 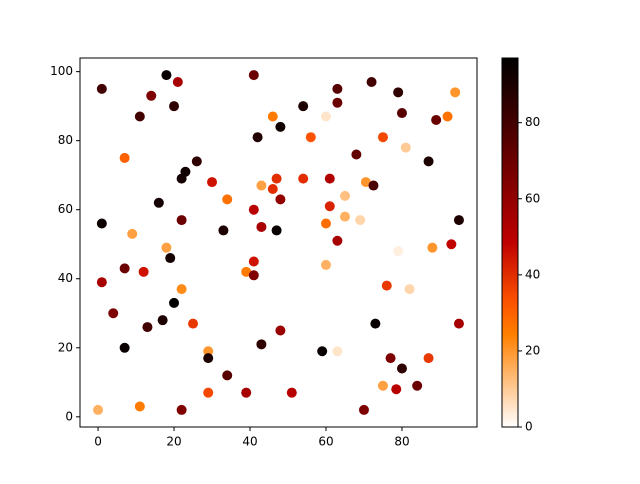 I want to click on x-tick-label: 0, so click(x=98, y=442).